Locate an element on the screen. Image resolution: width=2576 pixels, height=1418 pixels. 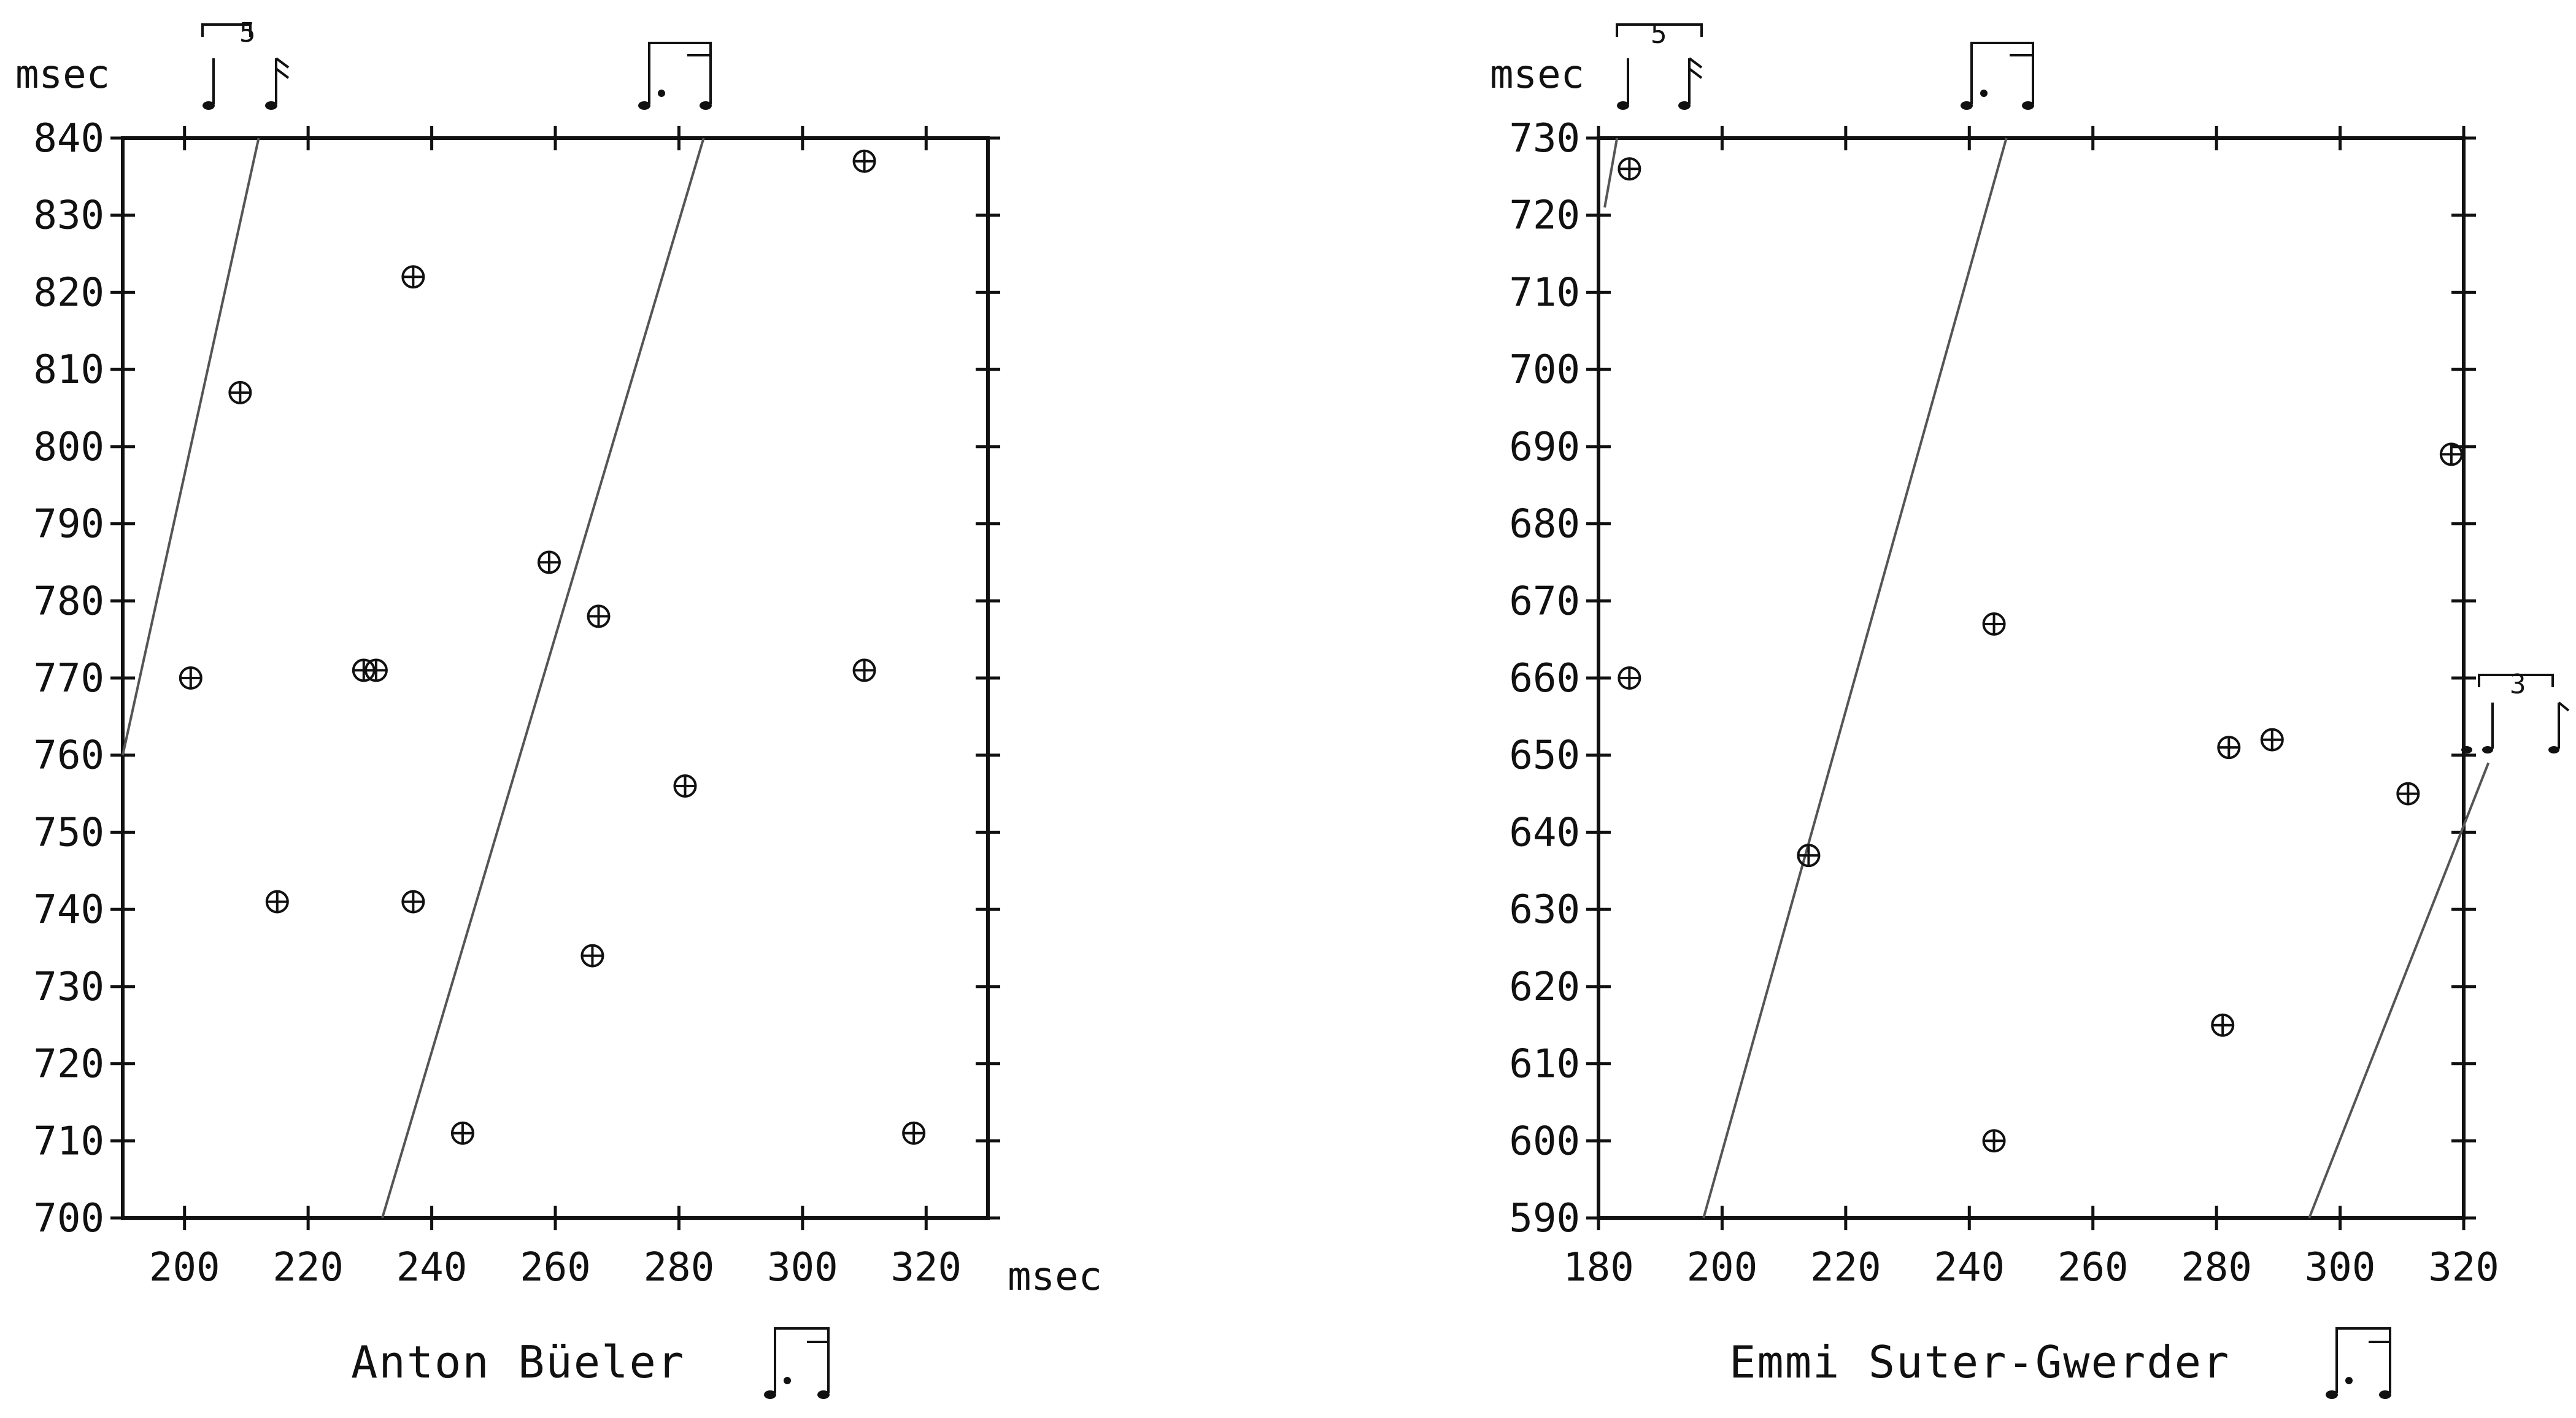
y-tick-label: 790 is located at coordinates (68, 524).